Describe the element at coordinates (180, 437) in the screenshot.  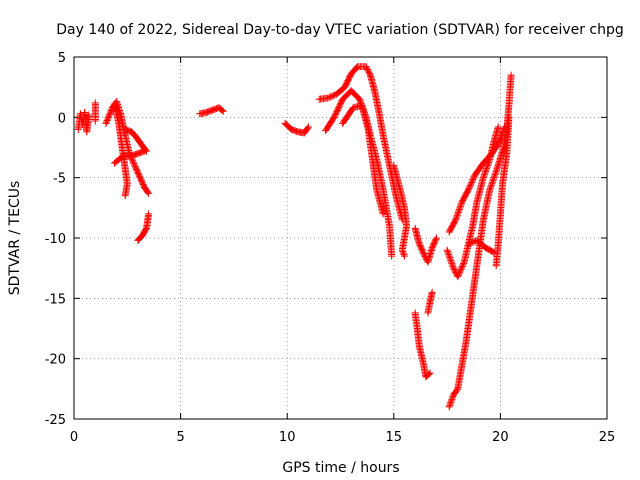
I see `x-tick-label: 5` at that location.